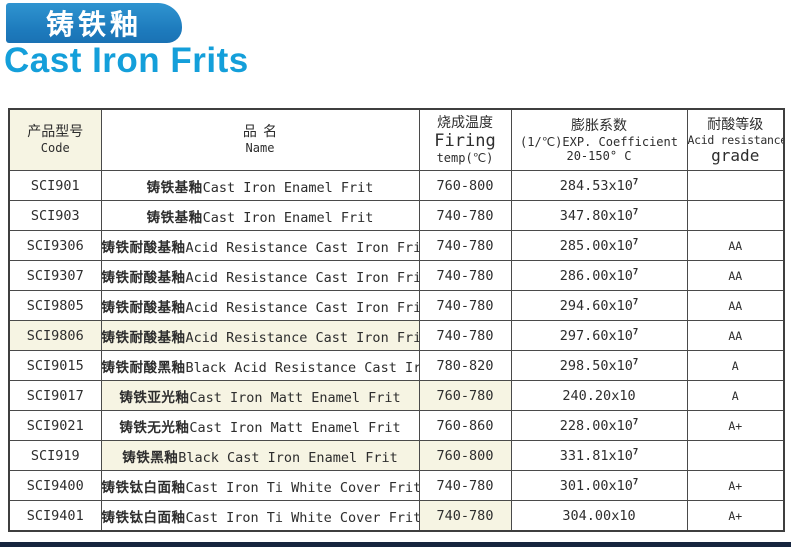  I want to click on cell-firing-temp: 780-820, so click(465, 365).